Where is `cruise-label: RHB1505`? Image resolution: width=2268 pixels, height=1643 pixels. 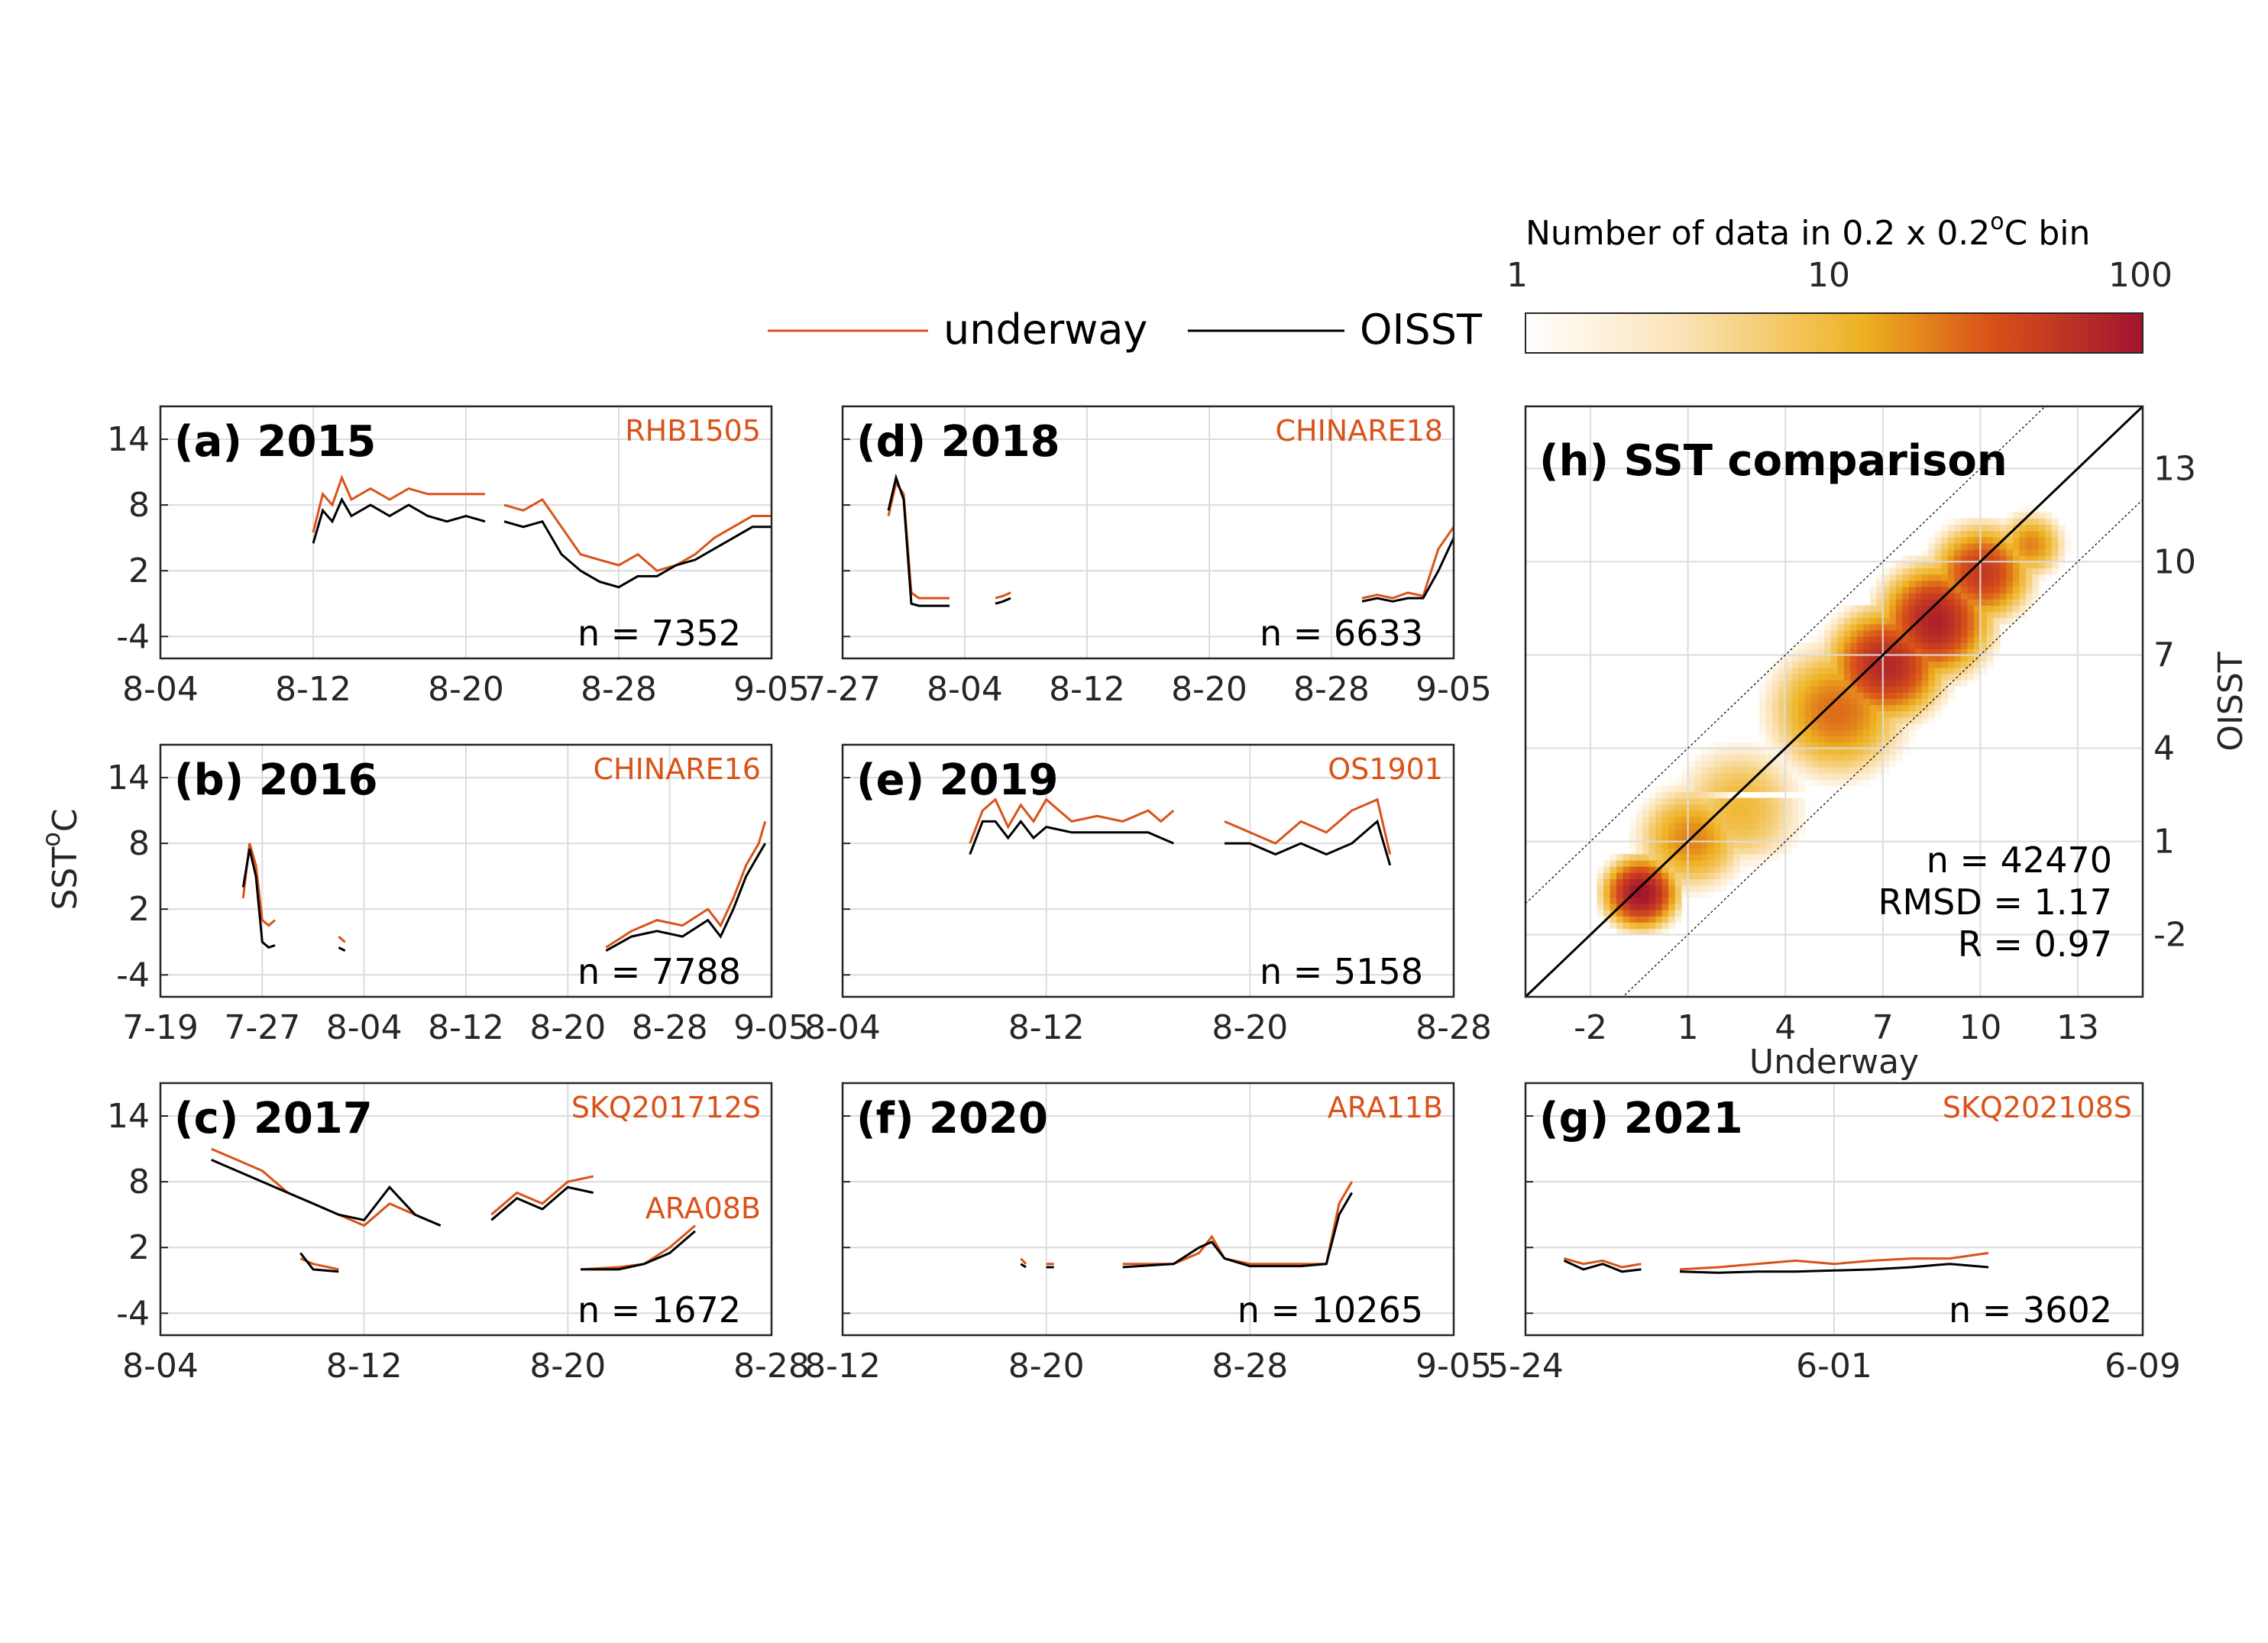 cruise-label: RHB1505 is located at coordinates (693, 431).